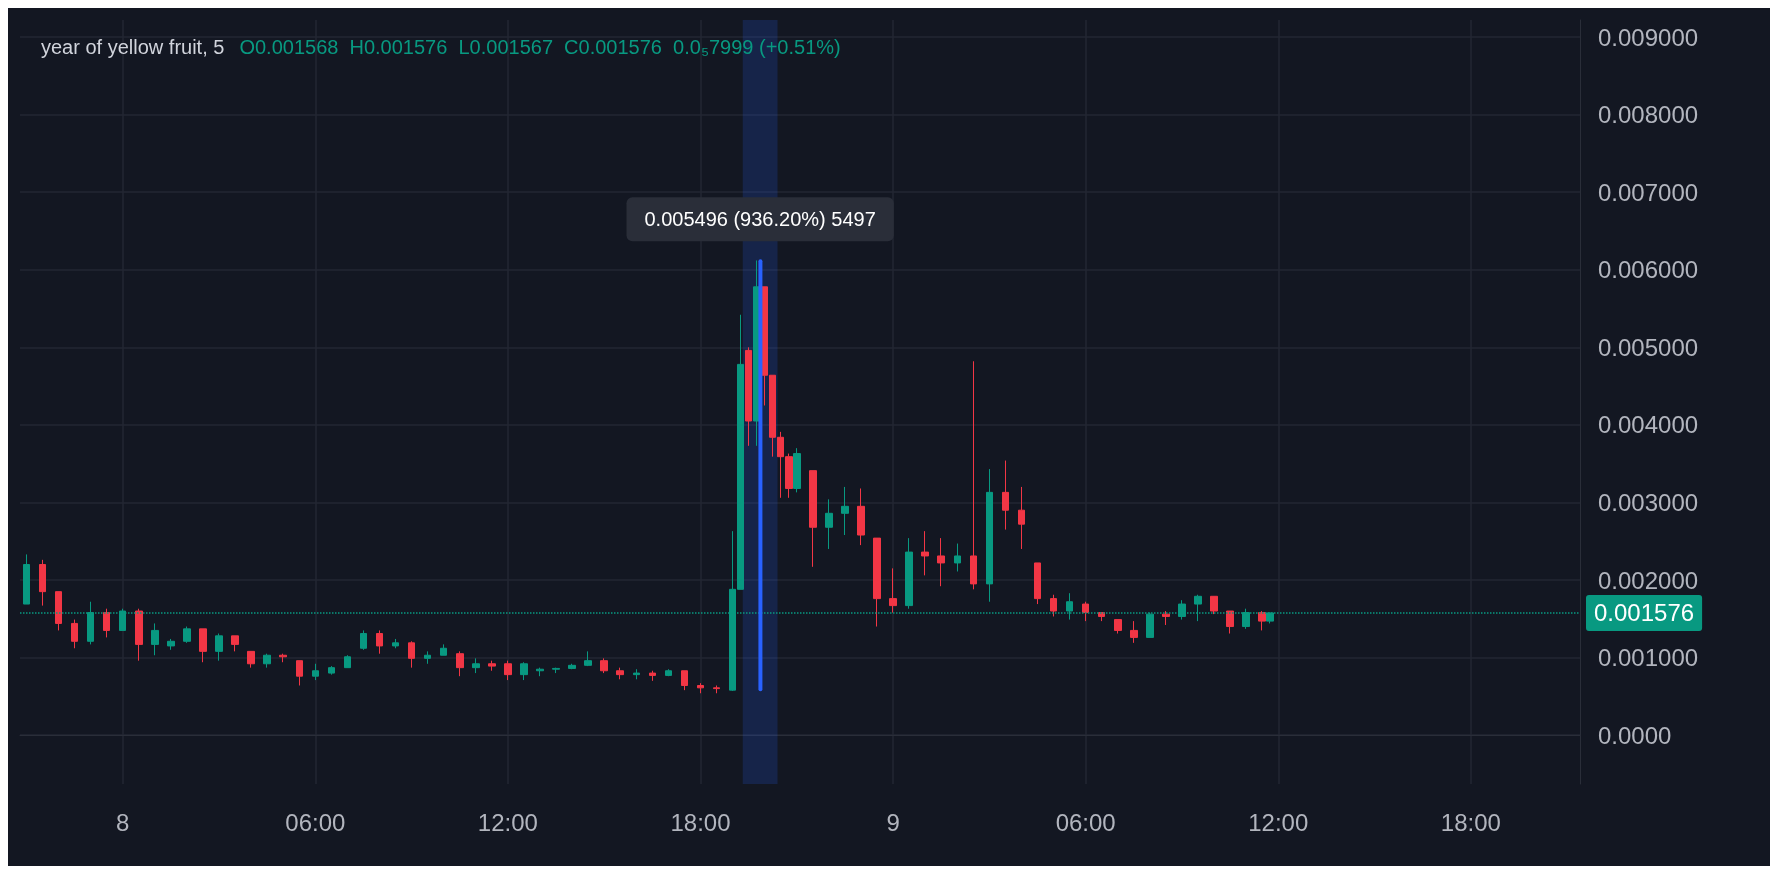 The width and height of the screenshot is (1778, 874). I want to click on band-label: 0.005496 (936.20%) 5497, so click(760, 219).